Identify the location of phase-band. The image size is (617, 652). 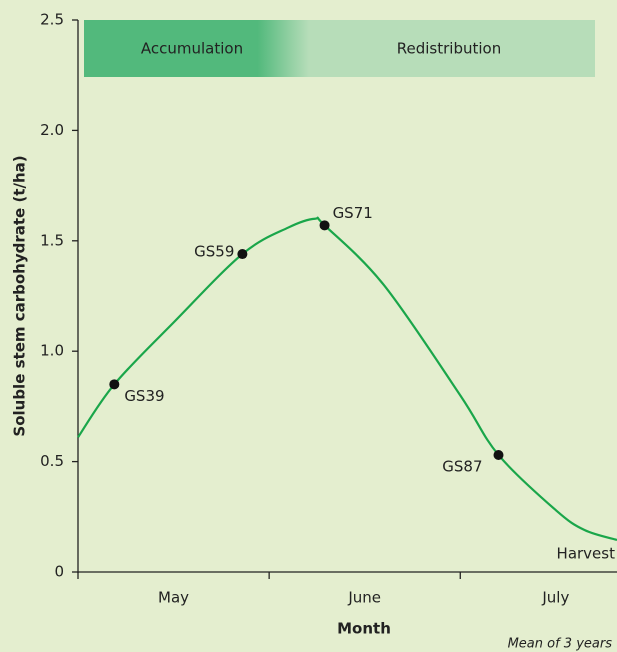
(339, 48).